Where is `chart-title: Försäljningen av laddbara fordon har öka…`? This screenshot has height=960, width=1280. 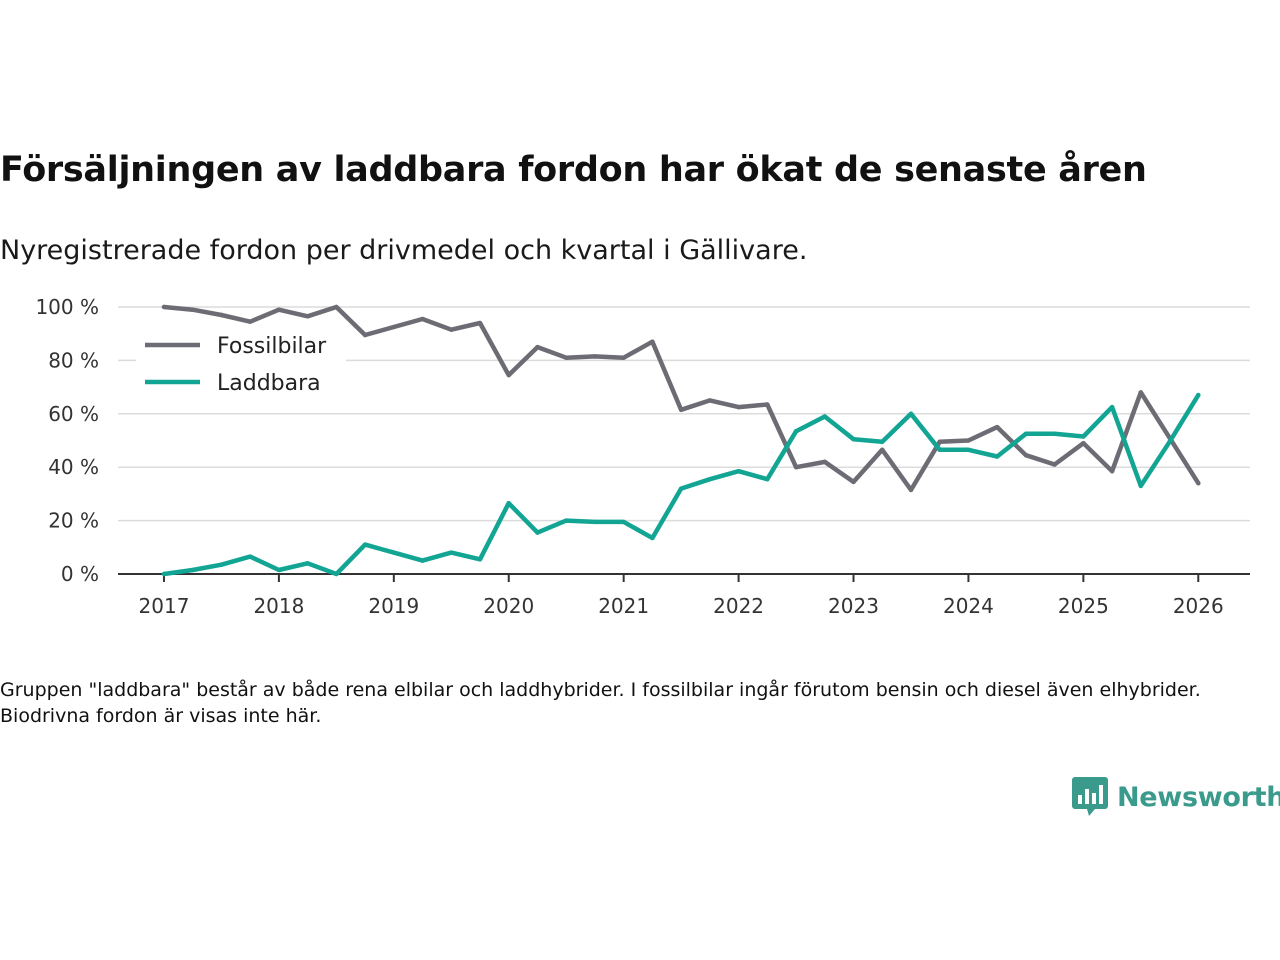
chart-title: Försäljningen av laddbara fordon har öka… is located at coordinates (573, 170).